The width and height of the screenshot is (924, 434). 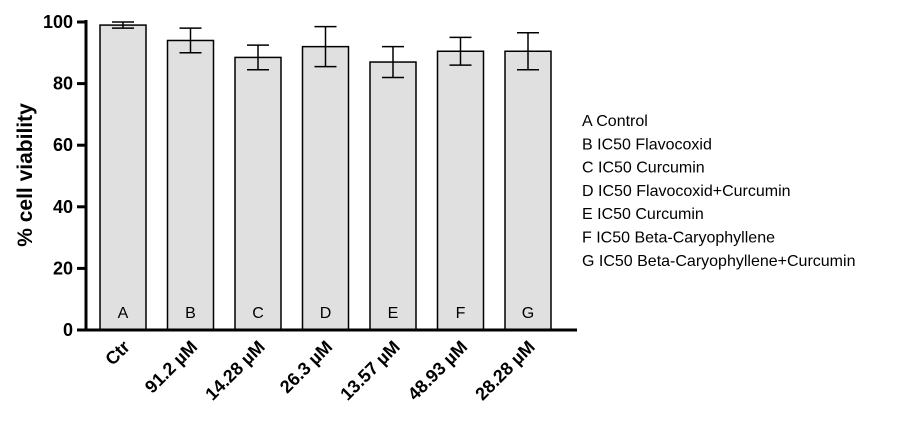 What do you see at coordinates (63, 145) in the screenshot?
I see `y-tick-label: 60` at bounding box center [63, 145].